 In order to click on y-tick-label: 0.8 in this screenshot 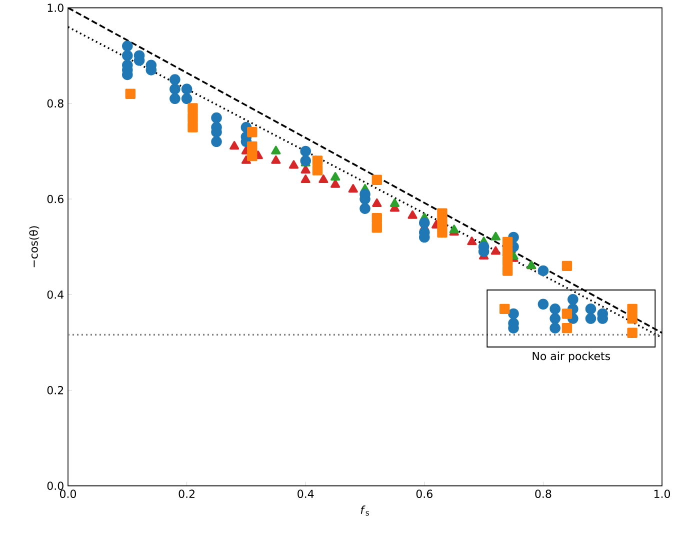, I will do `click(55, 103)`.